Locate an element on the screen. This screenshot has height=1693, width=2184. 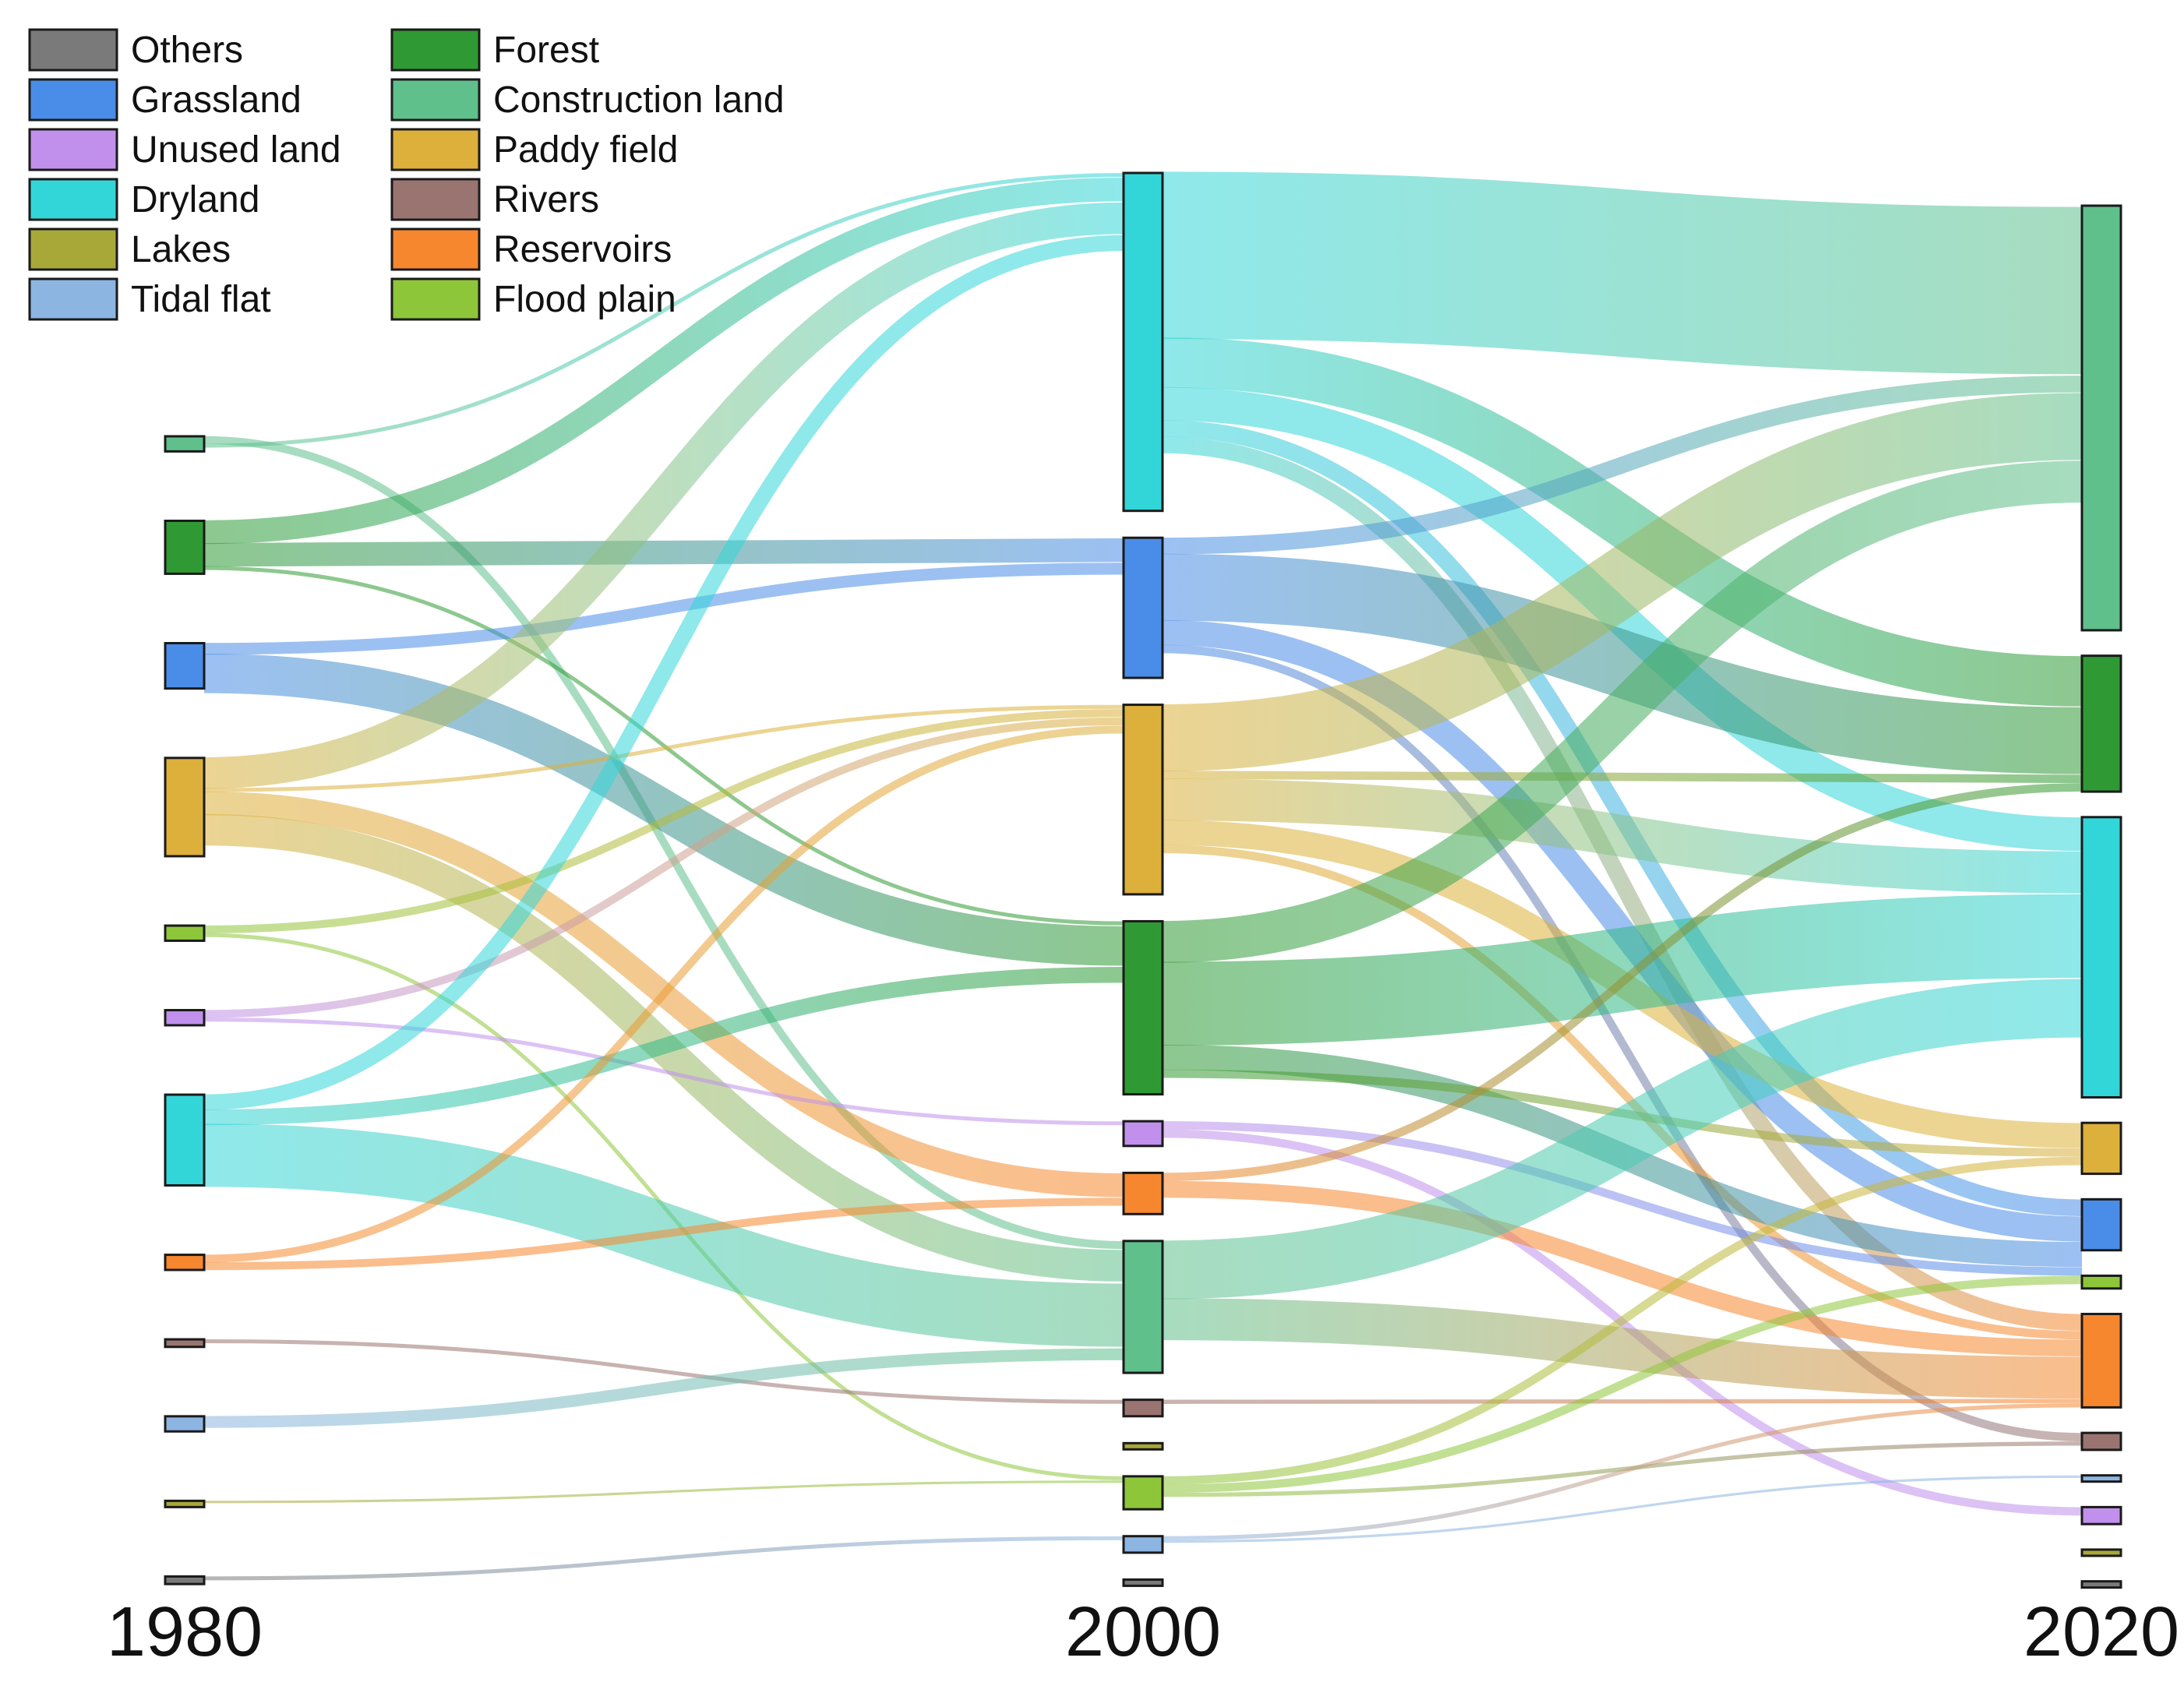
legend-swatch-flood-plain is located at coordinates (436, 299).